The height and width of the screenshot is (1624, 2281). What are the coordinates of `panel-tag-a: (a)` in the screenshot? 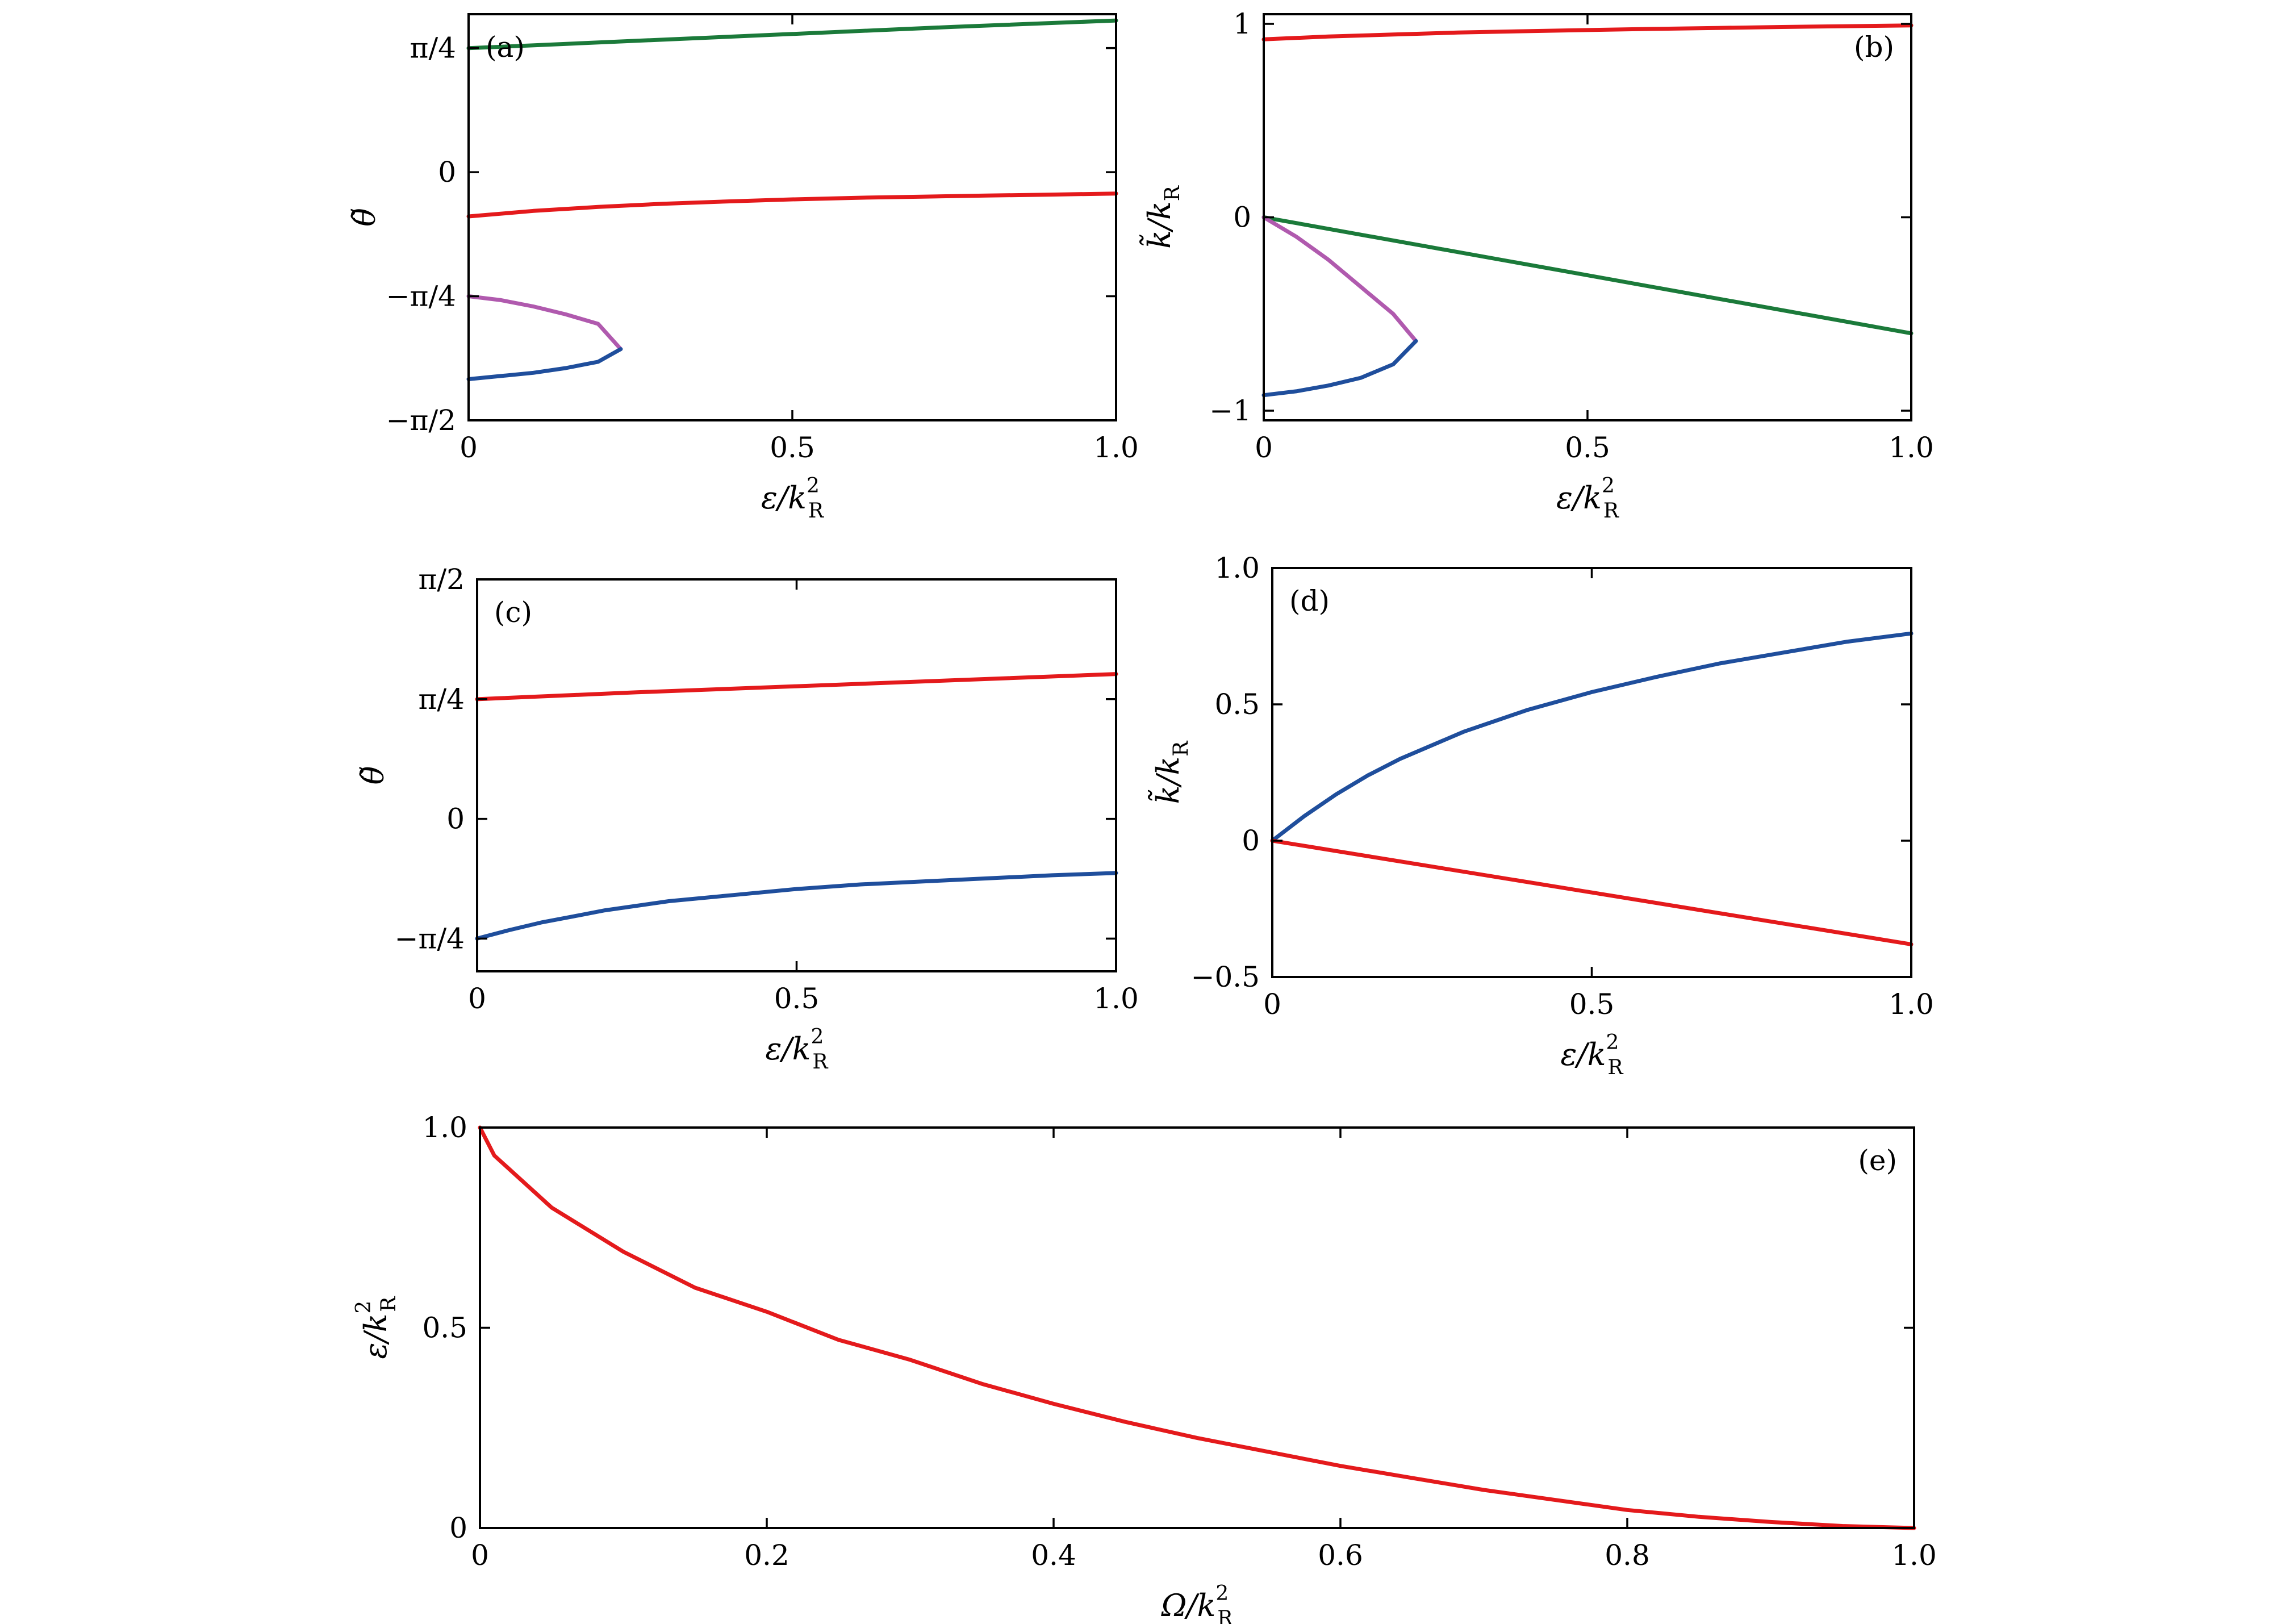 It's located at (505, 47).